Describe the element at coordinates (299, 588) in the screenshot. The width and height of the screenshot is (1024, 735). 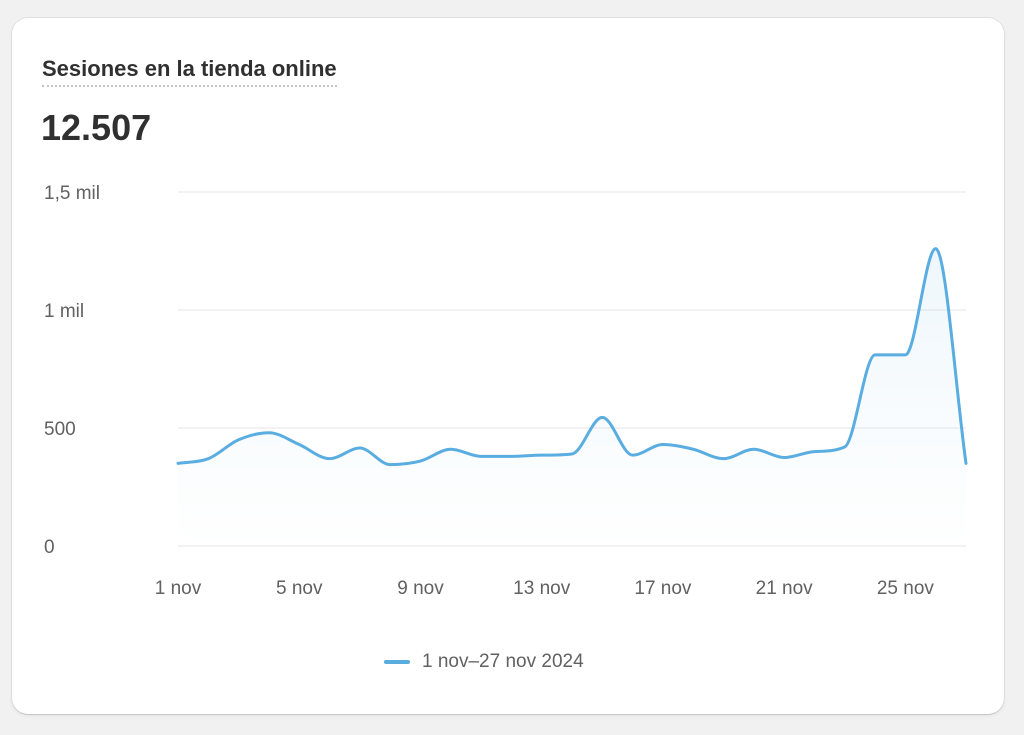
I see `x-tick-label: 5 nov` at that location.